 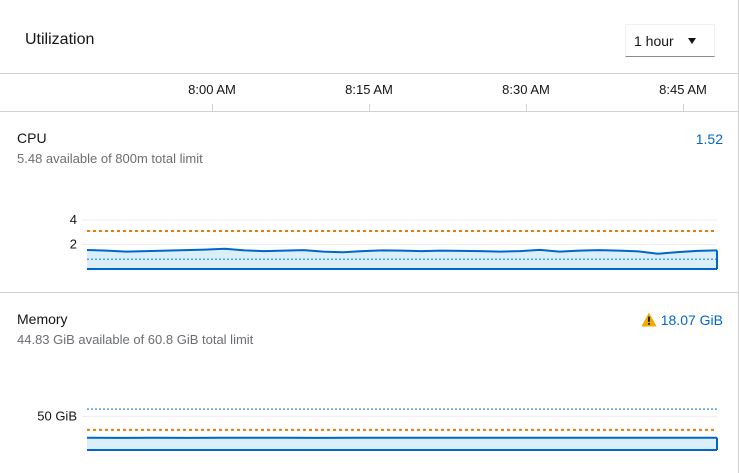 What do you see at coordinates (73, 244) in the screenshot?
I see `y-tick-label: 2` at bounding box center [73, 244].